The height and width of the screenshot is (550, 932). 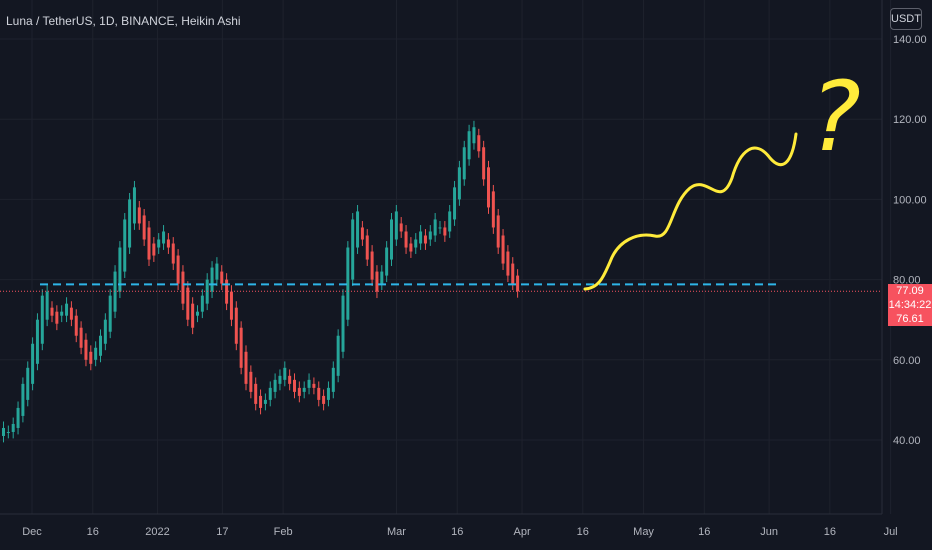 What do you see at coordinates (396, 532) in the screenshot?
I see `time-tick-label: Mar` at bounding box center [396, 532].